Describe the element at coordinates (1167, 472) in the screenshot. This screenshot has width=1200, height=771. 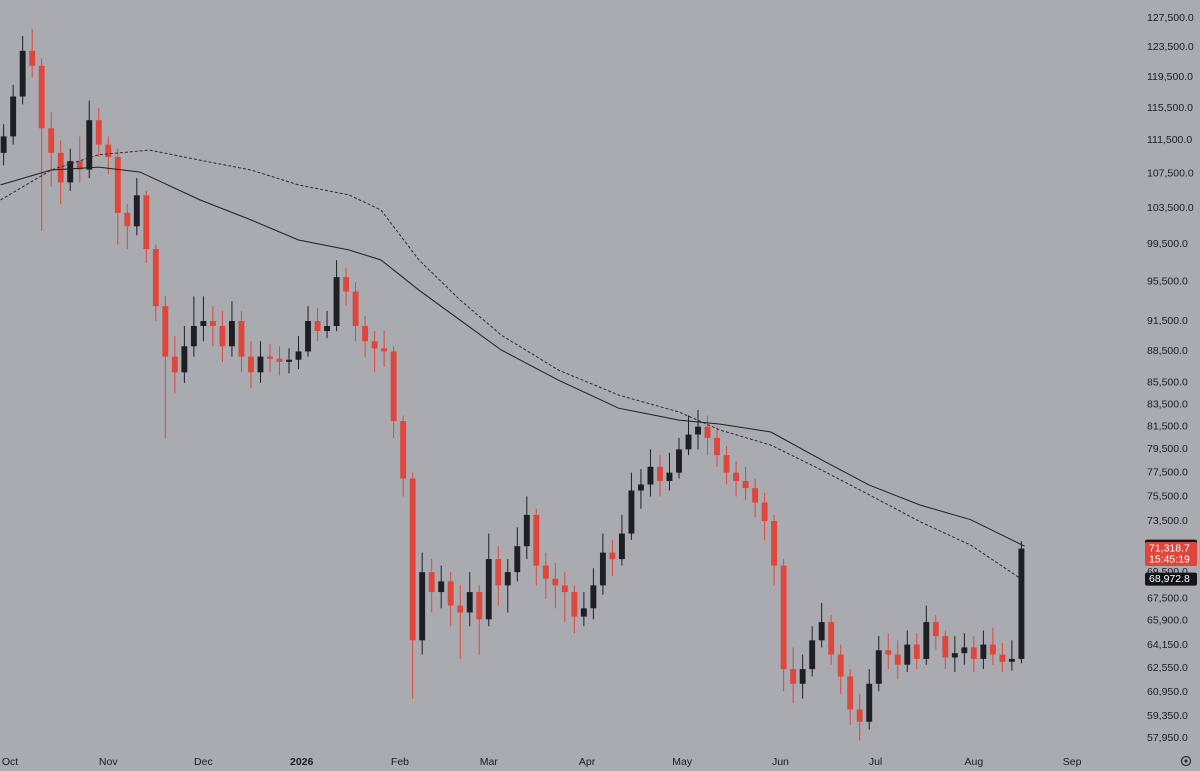
I see `y-tick-label: 77,500.0` at that location.